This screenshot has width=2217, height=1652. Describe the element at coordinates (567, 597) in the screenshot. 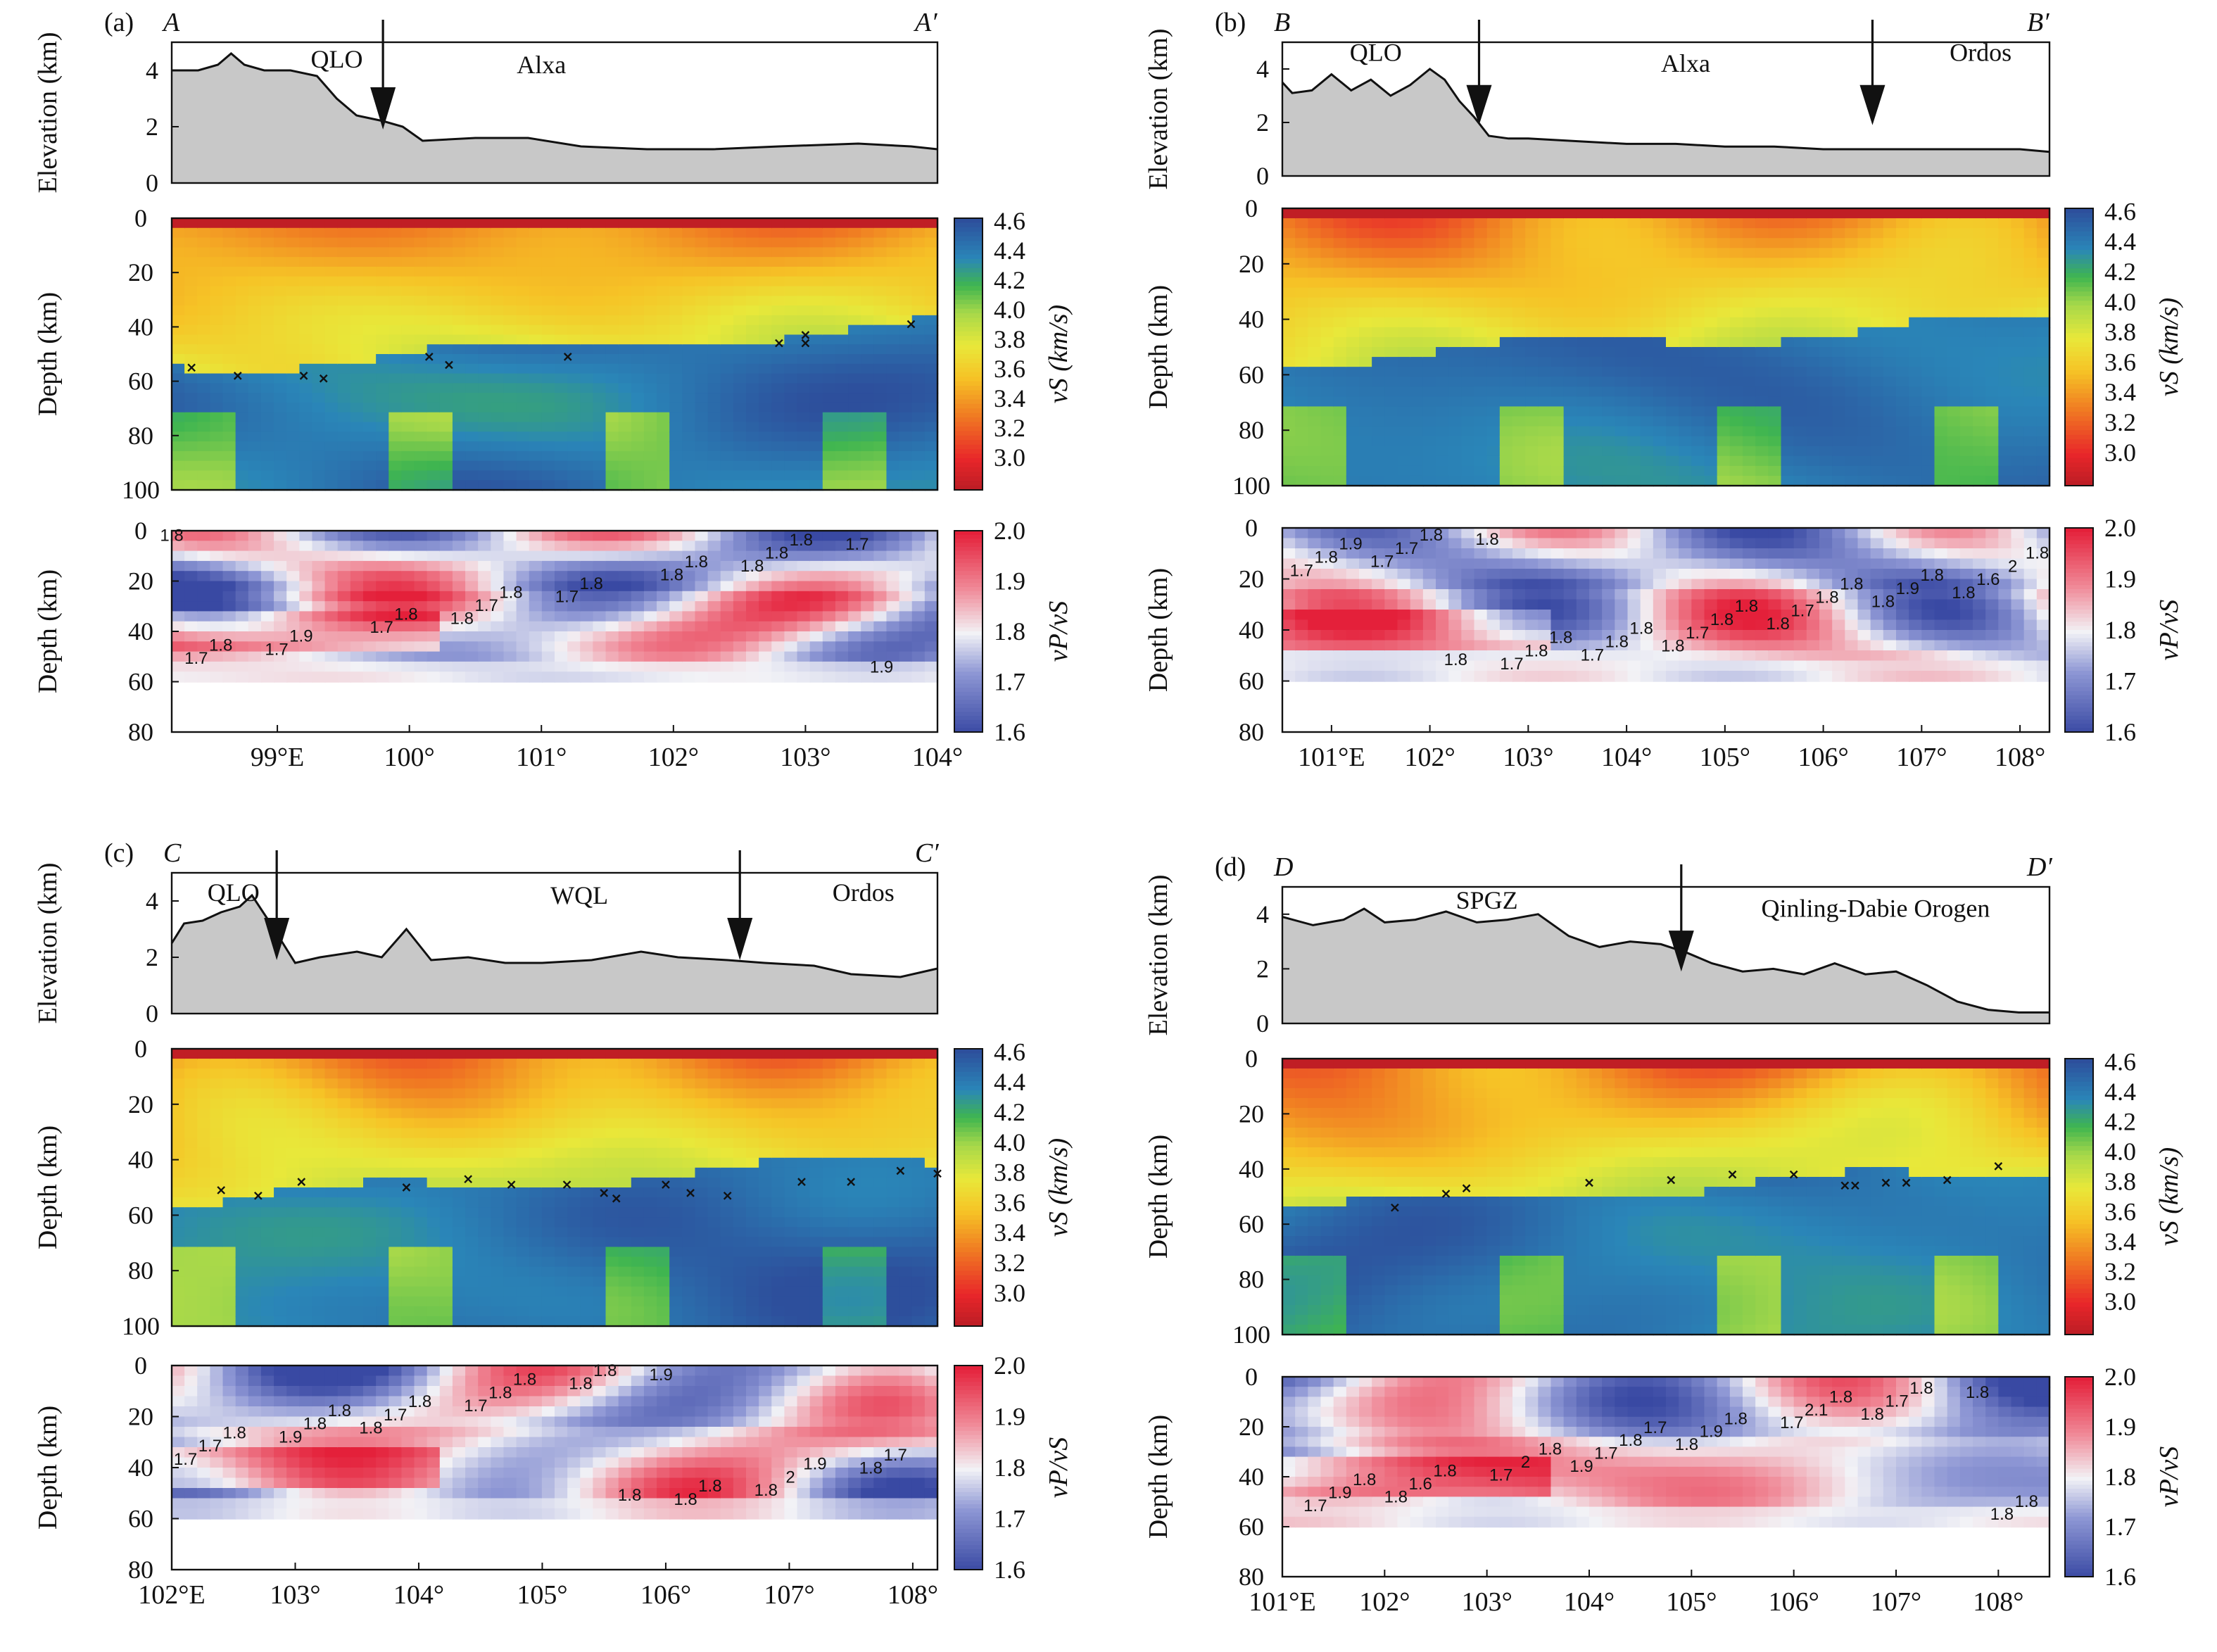

I see `contour-label: 1.7` at that location.